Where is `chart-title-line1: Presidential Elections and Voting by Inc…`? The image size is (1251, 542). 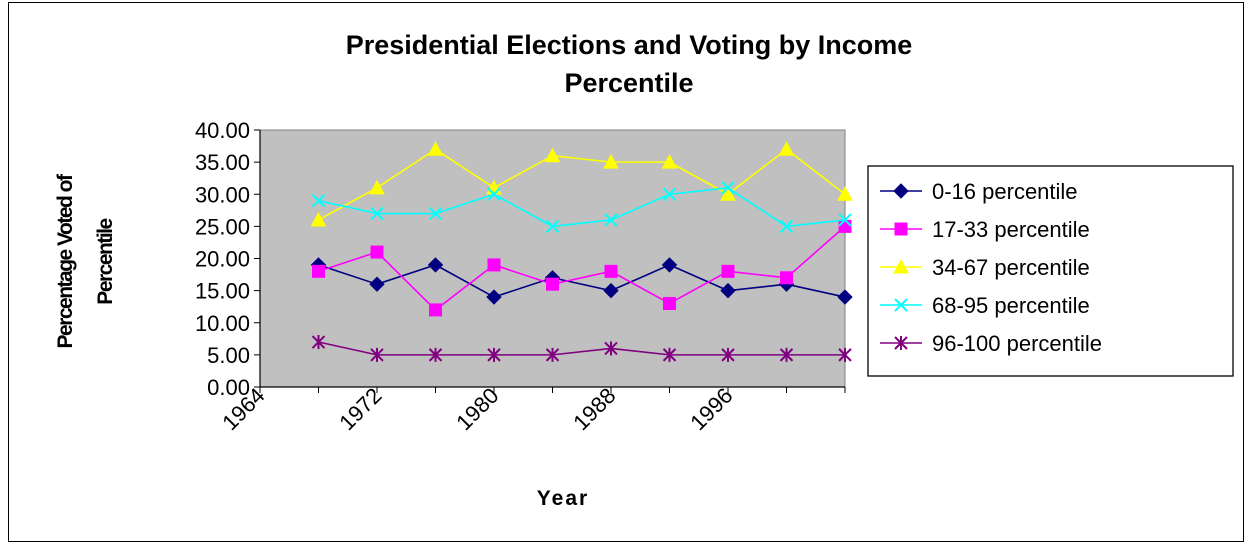
chart-title-line1: Presidential Elections and Voting by Inc… is located at coordinates (629, 45).